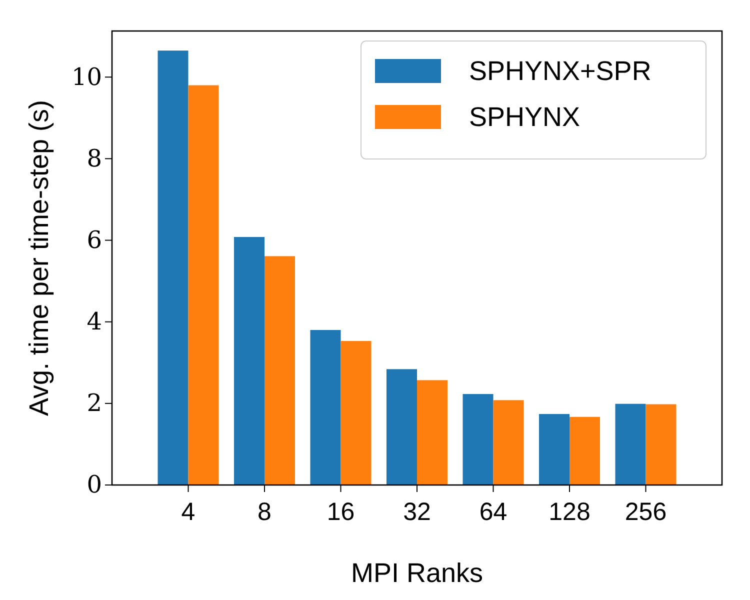 This screenshot has height=600, width=750. What do you see at coordinates (94, 322) in the screenshot?
I see `y-tick-label: 4` at bounding box center [94, 322].